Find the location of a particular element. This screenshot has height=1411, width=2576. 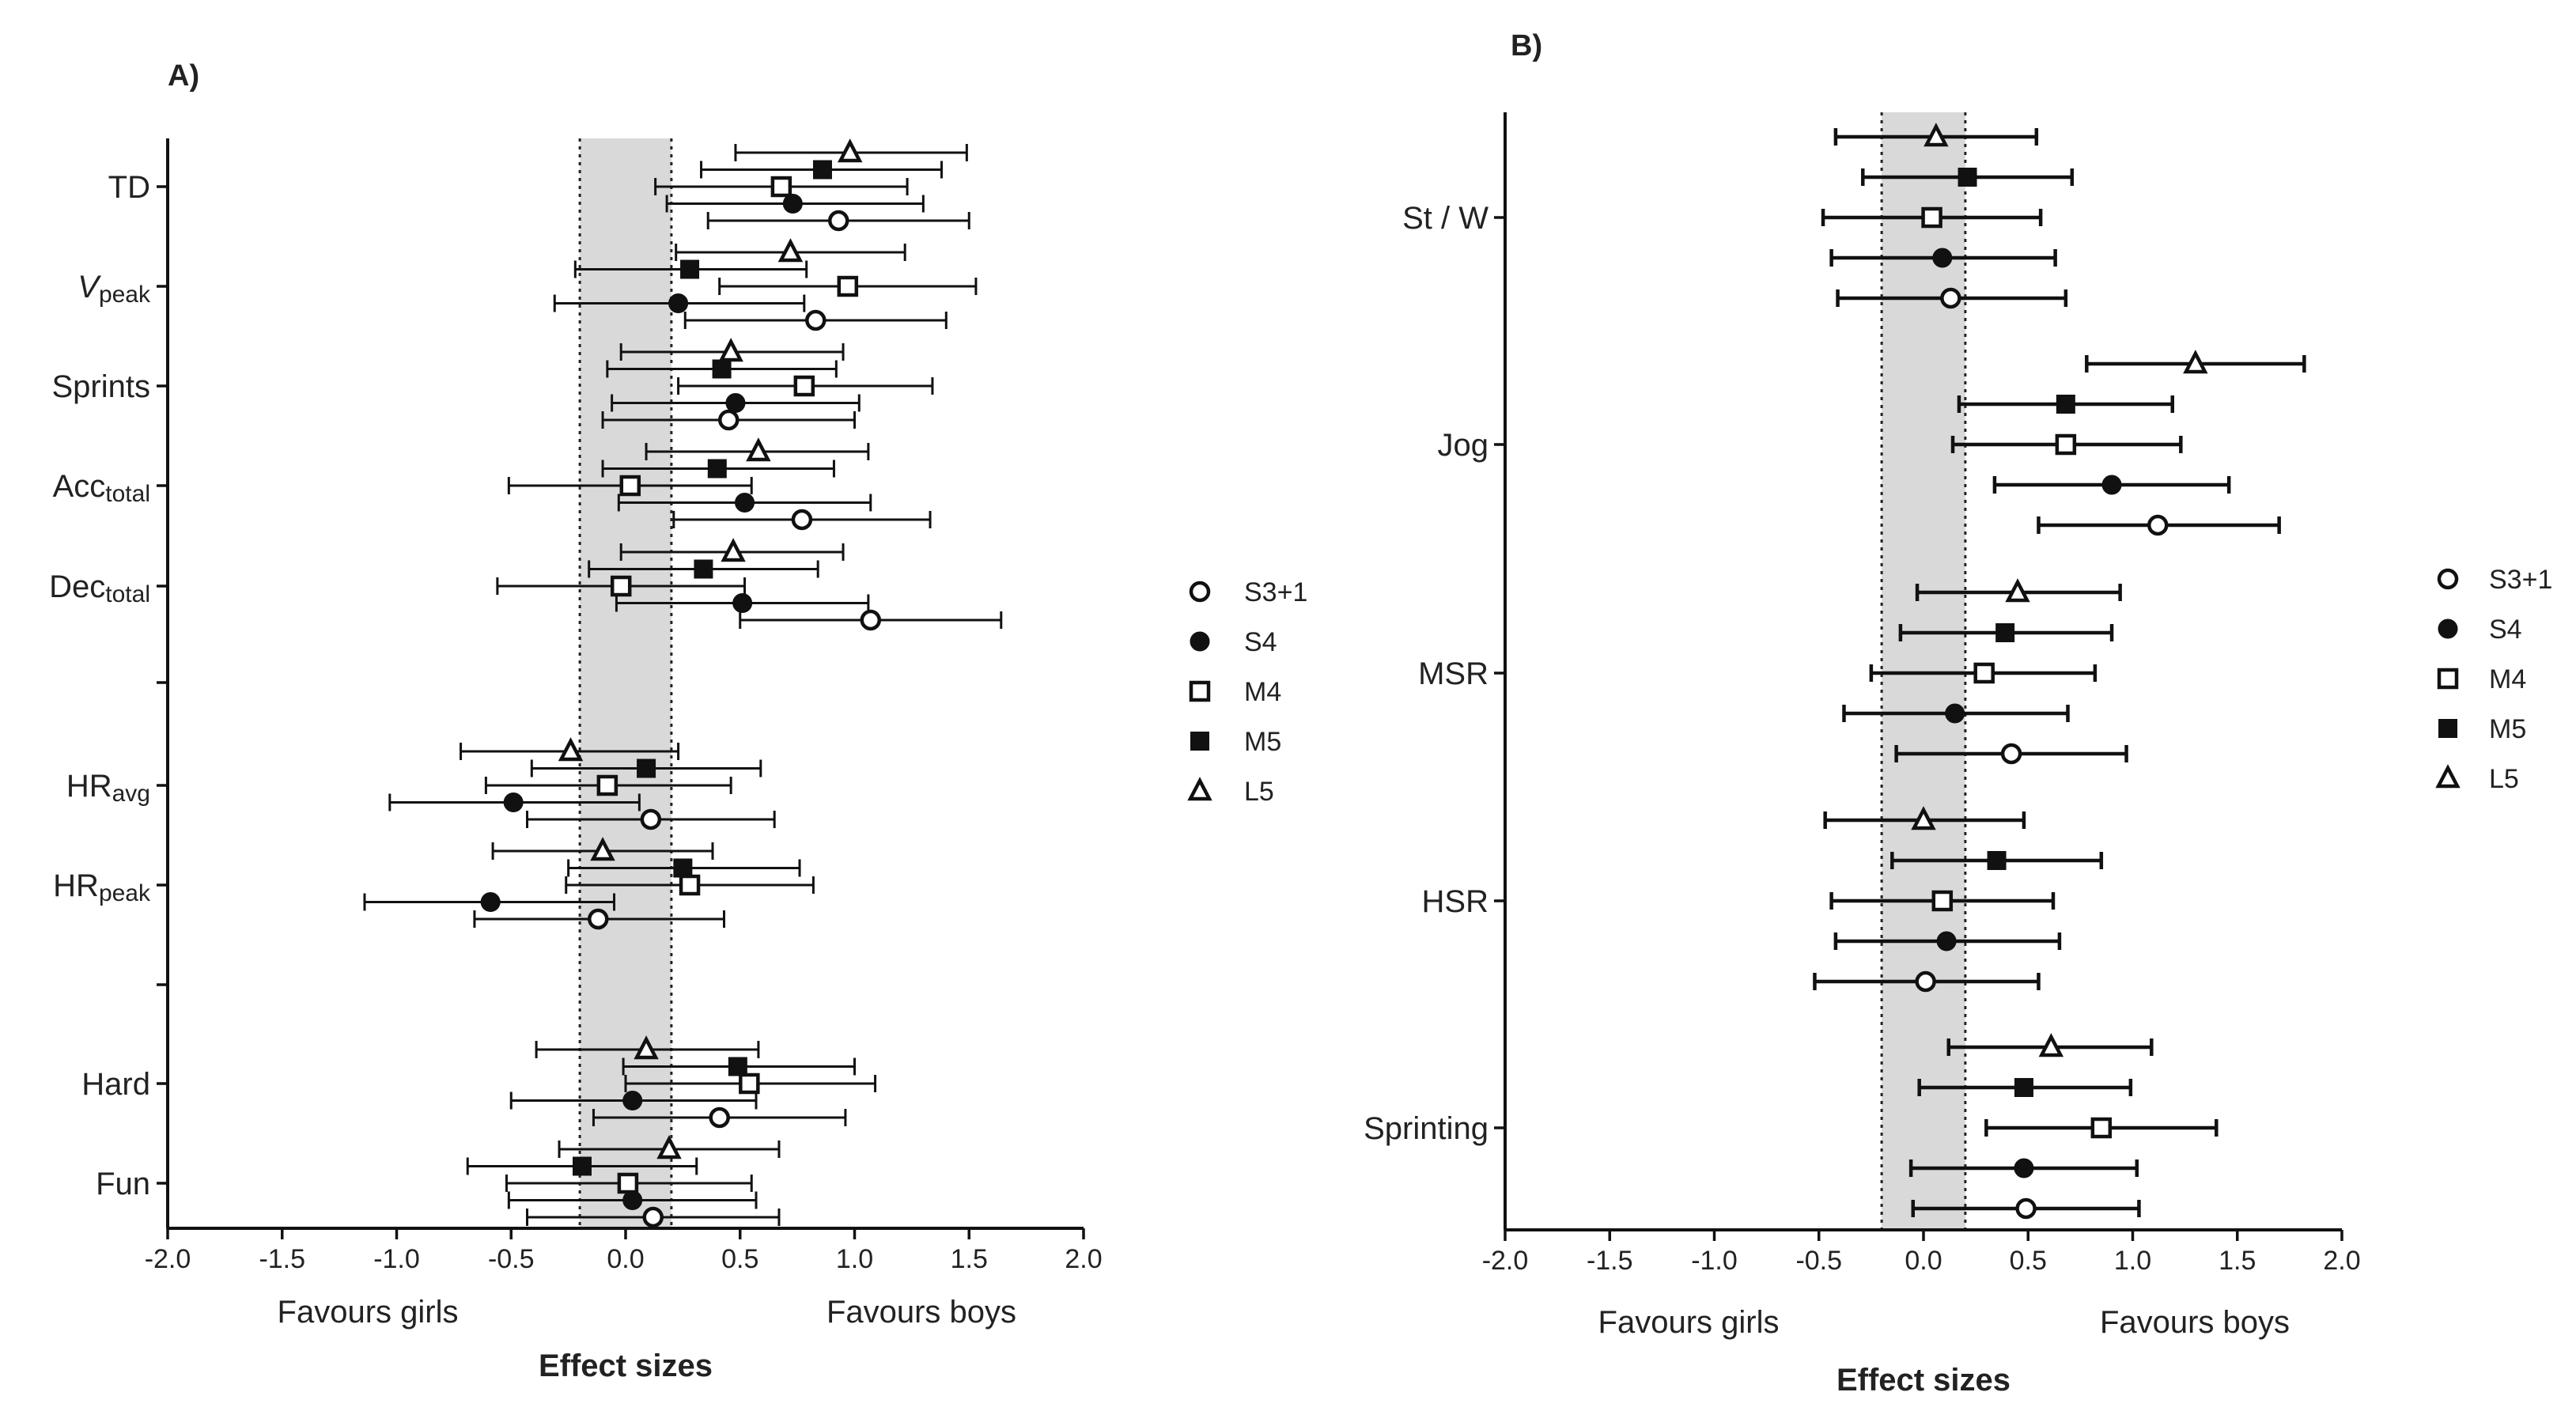

legend-item-s3-1: S3+1 is located at coordinates (2495, 580).